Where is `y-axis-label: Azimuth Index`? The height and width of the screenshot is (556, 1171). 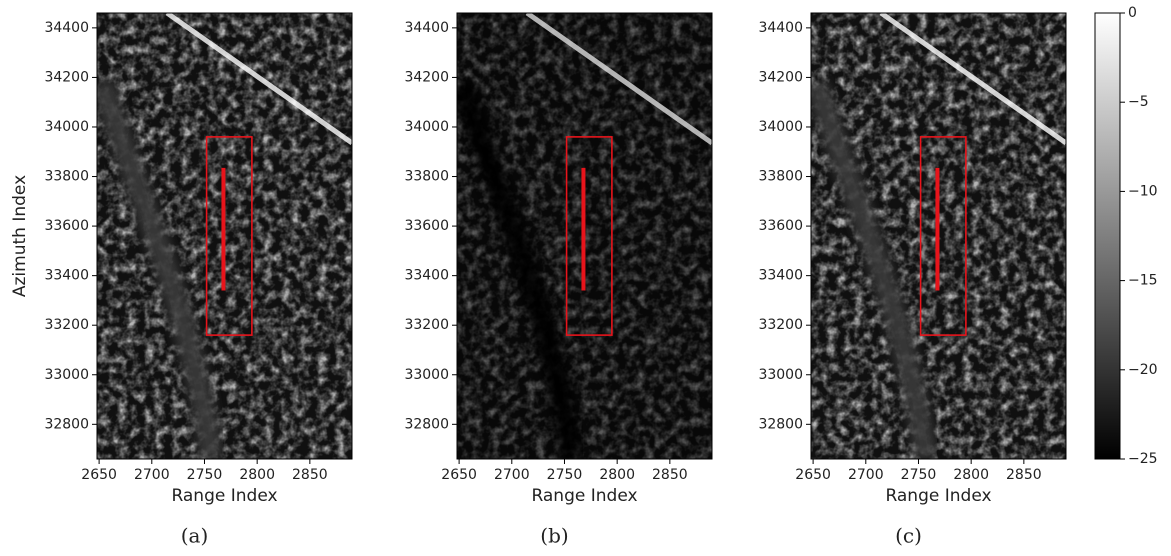 y-axis-label: Azimuth Index is located at coordinates (20, 236).